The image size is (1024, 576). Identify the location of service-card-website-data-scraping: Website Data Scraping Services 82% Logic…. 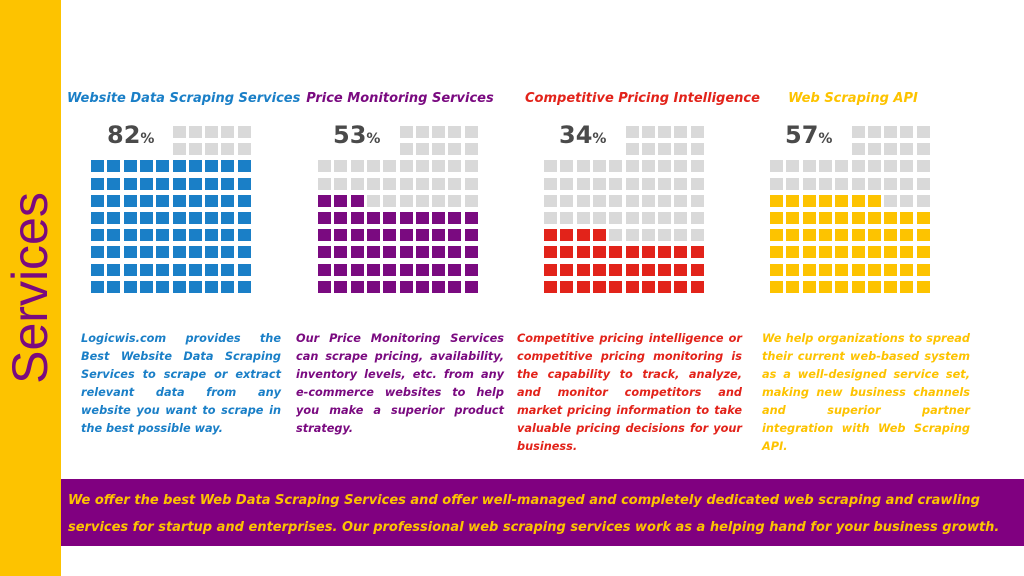
(183, 268).